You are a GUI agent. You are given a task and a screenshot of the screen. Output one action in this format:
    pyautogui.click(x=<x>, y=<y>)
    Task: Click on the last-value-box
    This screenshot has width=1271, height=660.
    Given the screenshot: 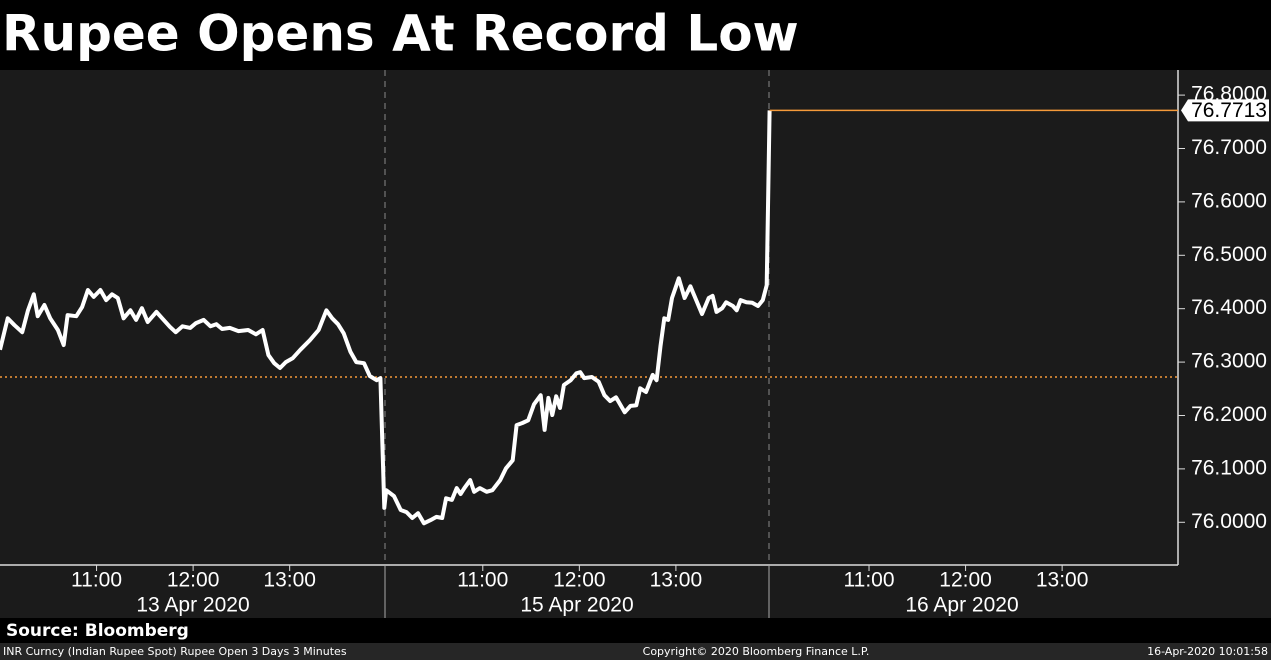 What is the action you would take?
    pyautogui.click(x=1225, y=110)
    